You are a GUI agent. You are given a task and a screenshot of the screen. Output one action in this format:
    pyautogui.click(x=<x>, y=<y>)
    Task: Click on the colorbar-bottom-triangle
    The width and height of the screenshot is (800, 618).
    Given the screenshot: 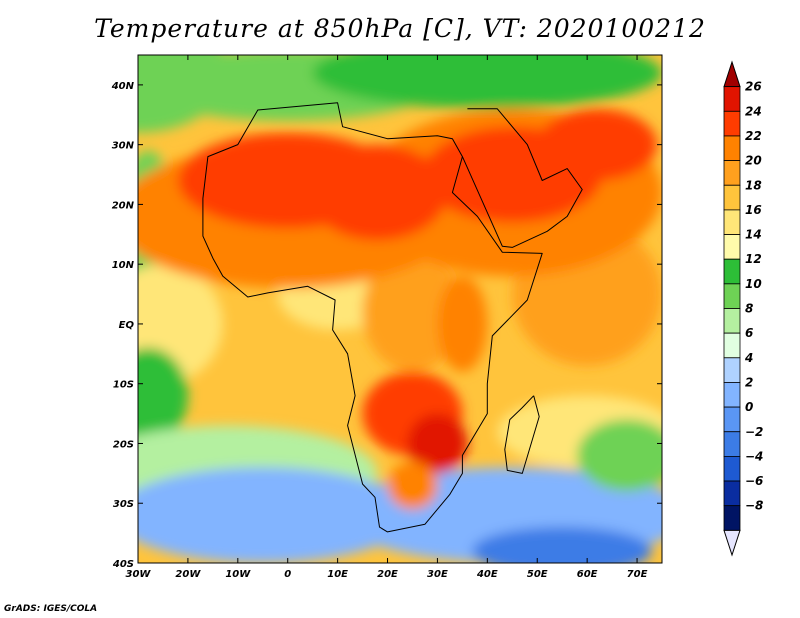 What is the action you would take?
    pyautogui.click(x=732, y=543)
    